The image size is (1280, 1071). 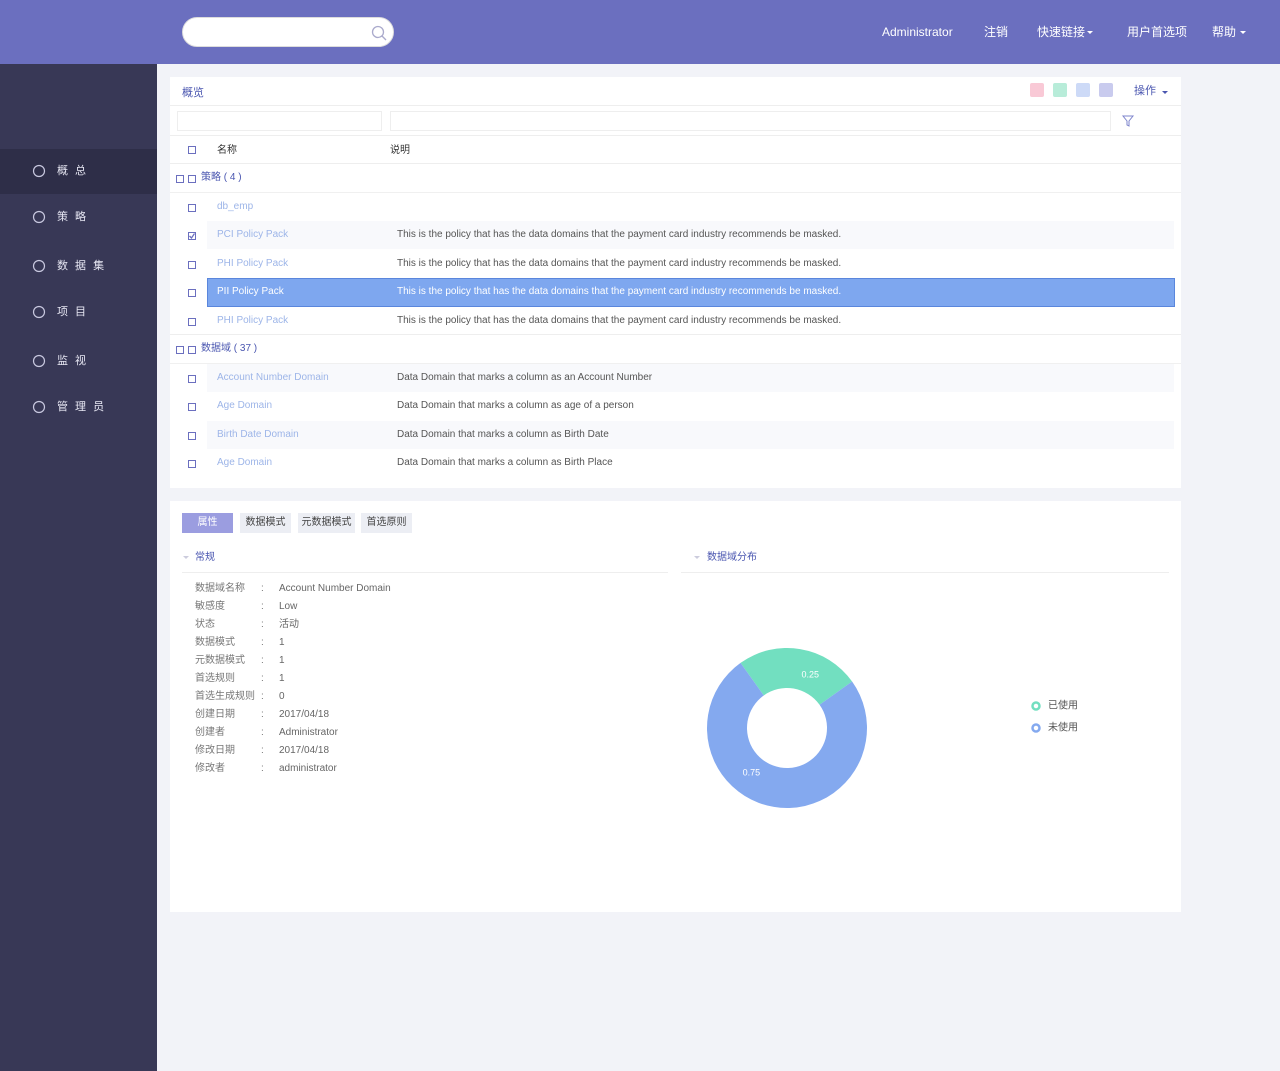 I want to click on sidebar-item: 策 略, so click(x=73, y=217).